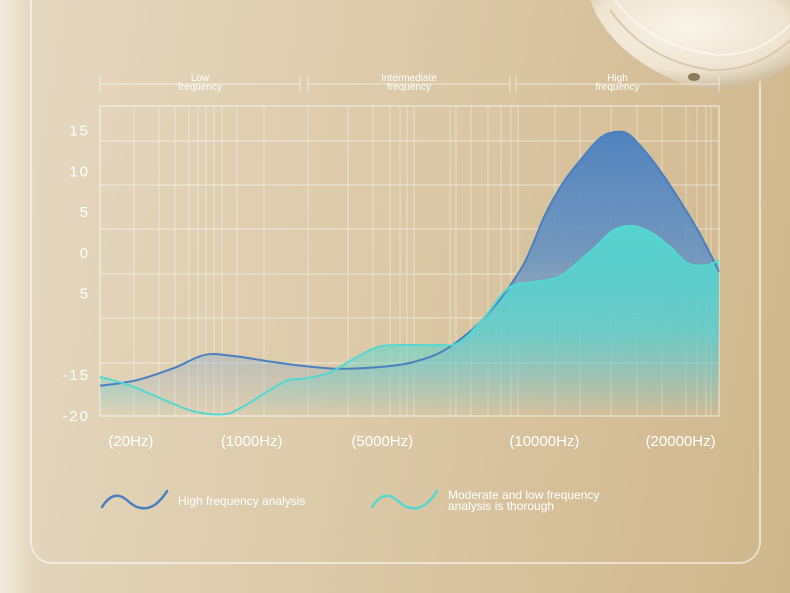  I want to click on band-label-line1: Low, so click(200, 78).